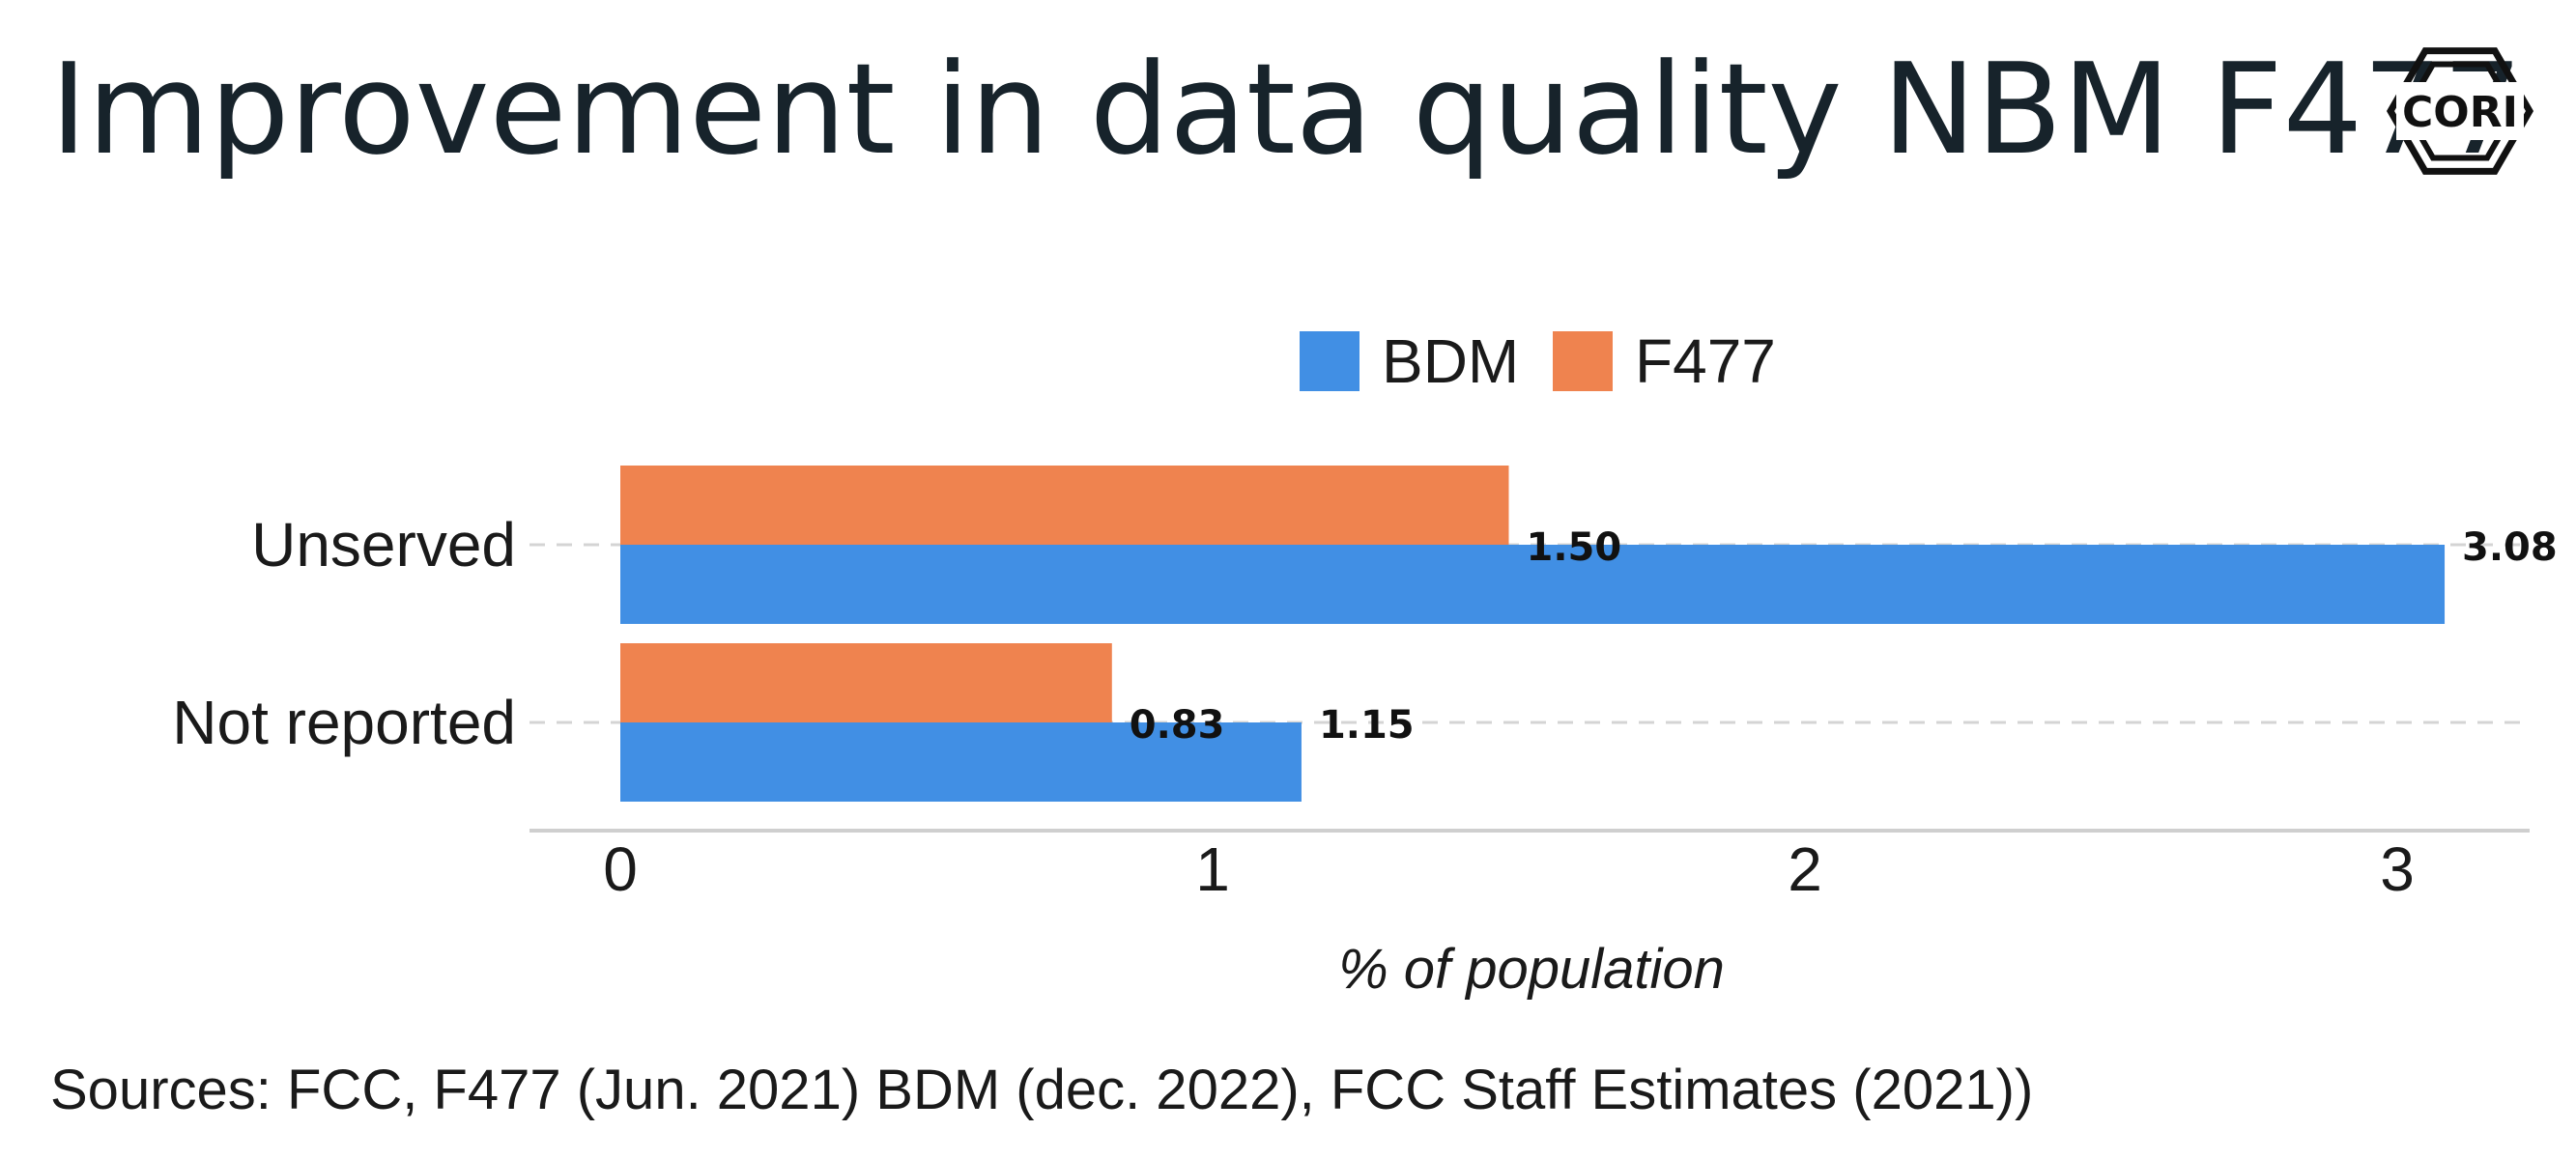 Image resolution: width=2576 pixels, height=1159 pixels. I want to click on x-tick-label-1: 1, so click(1213, 869).